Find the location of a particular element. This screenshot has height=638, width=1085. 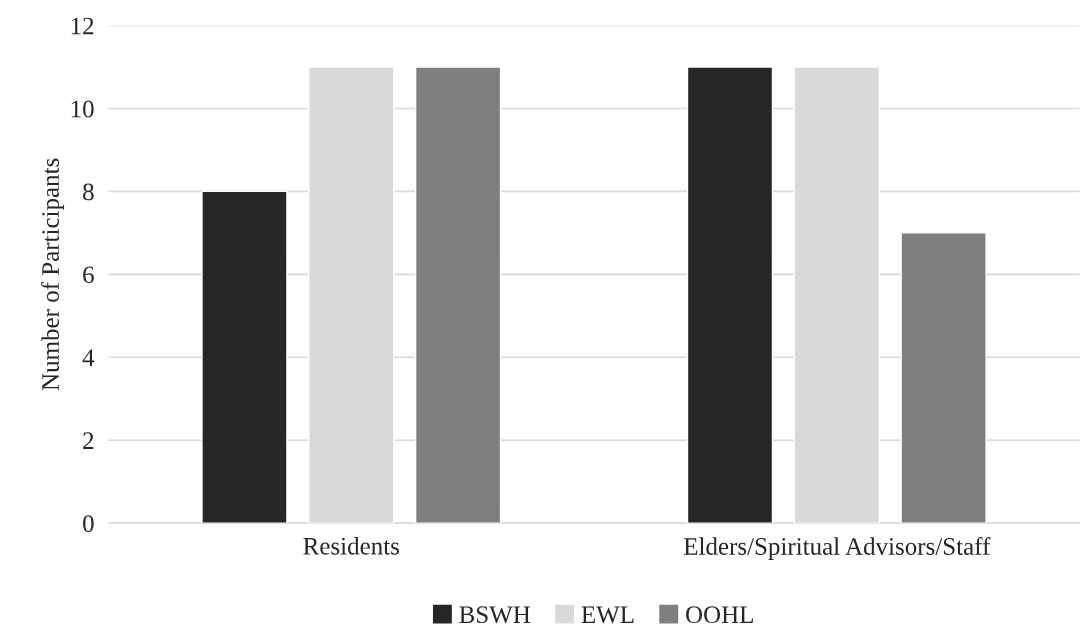

legend-label: EWL is located at coordinates (607, 615).